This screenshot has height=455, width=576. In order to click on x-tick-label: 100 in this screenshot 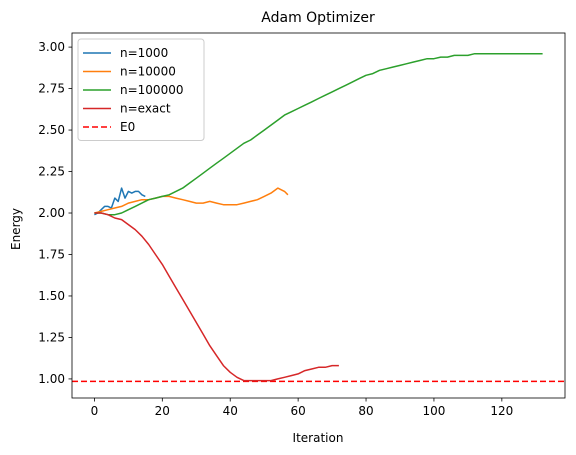, I will do `click(433, 411)`.